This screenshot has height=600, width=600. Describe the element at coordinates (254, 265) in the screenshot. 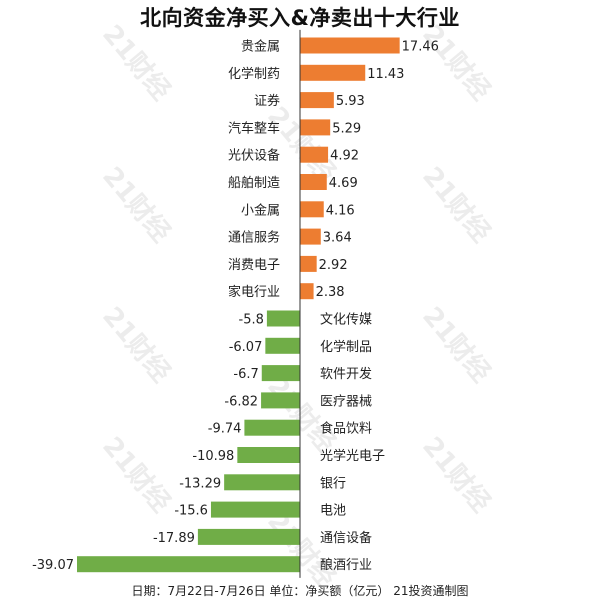

I see `category-label: 消费电子` at that location.